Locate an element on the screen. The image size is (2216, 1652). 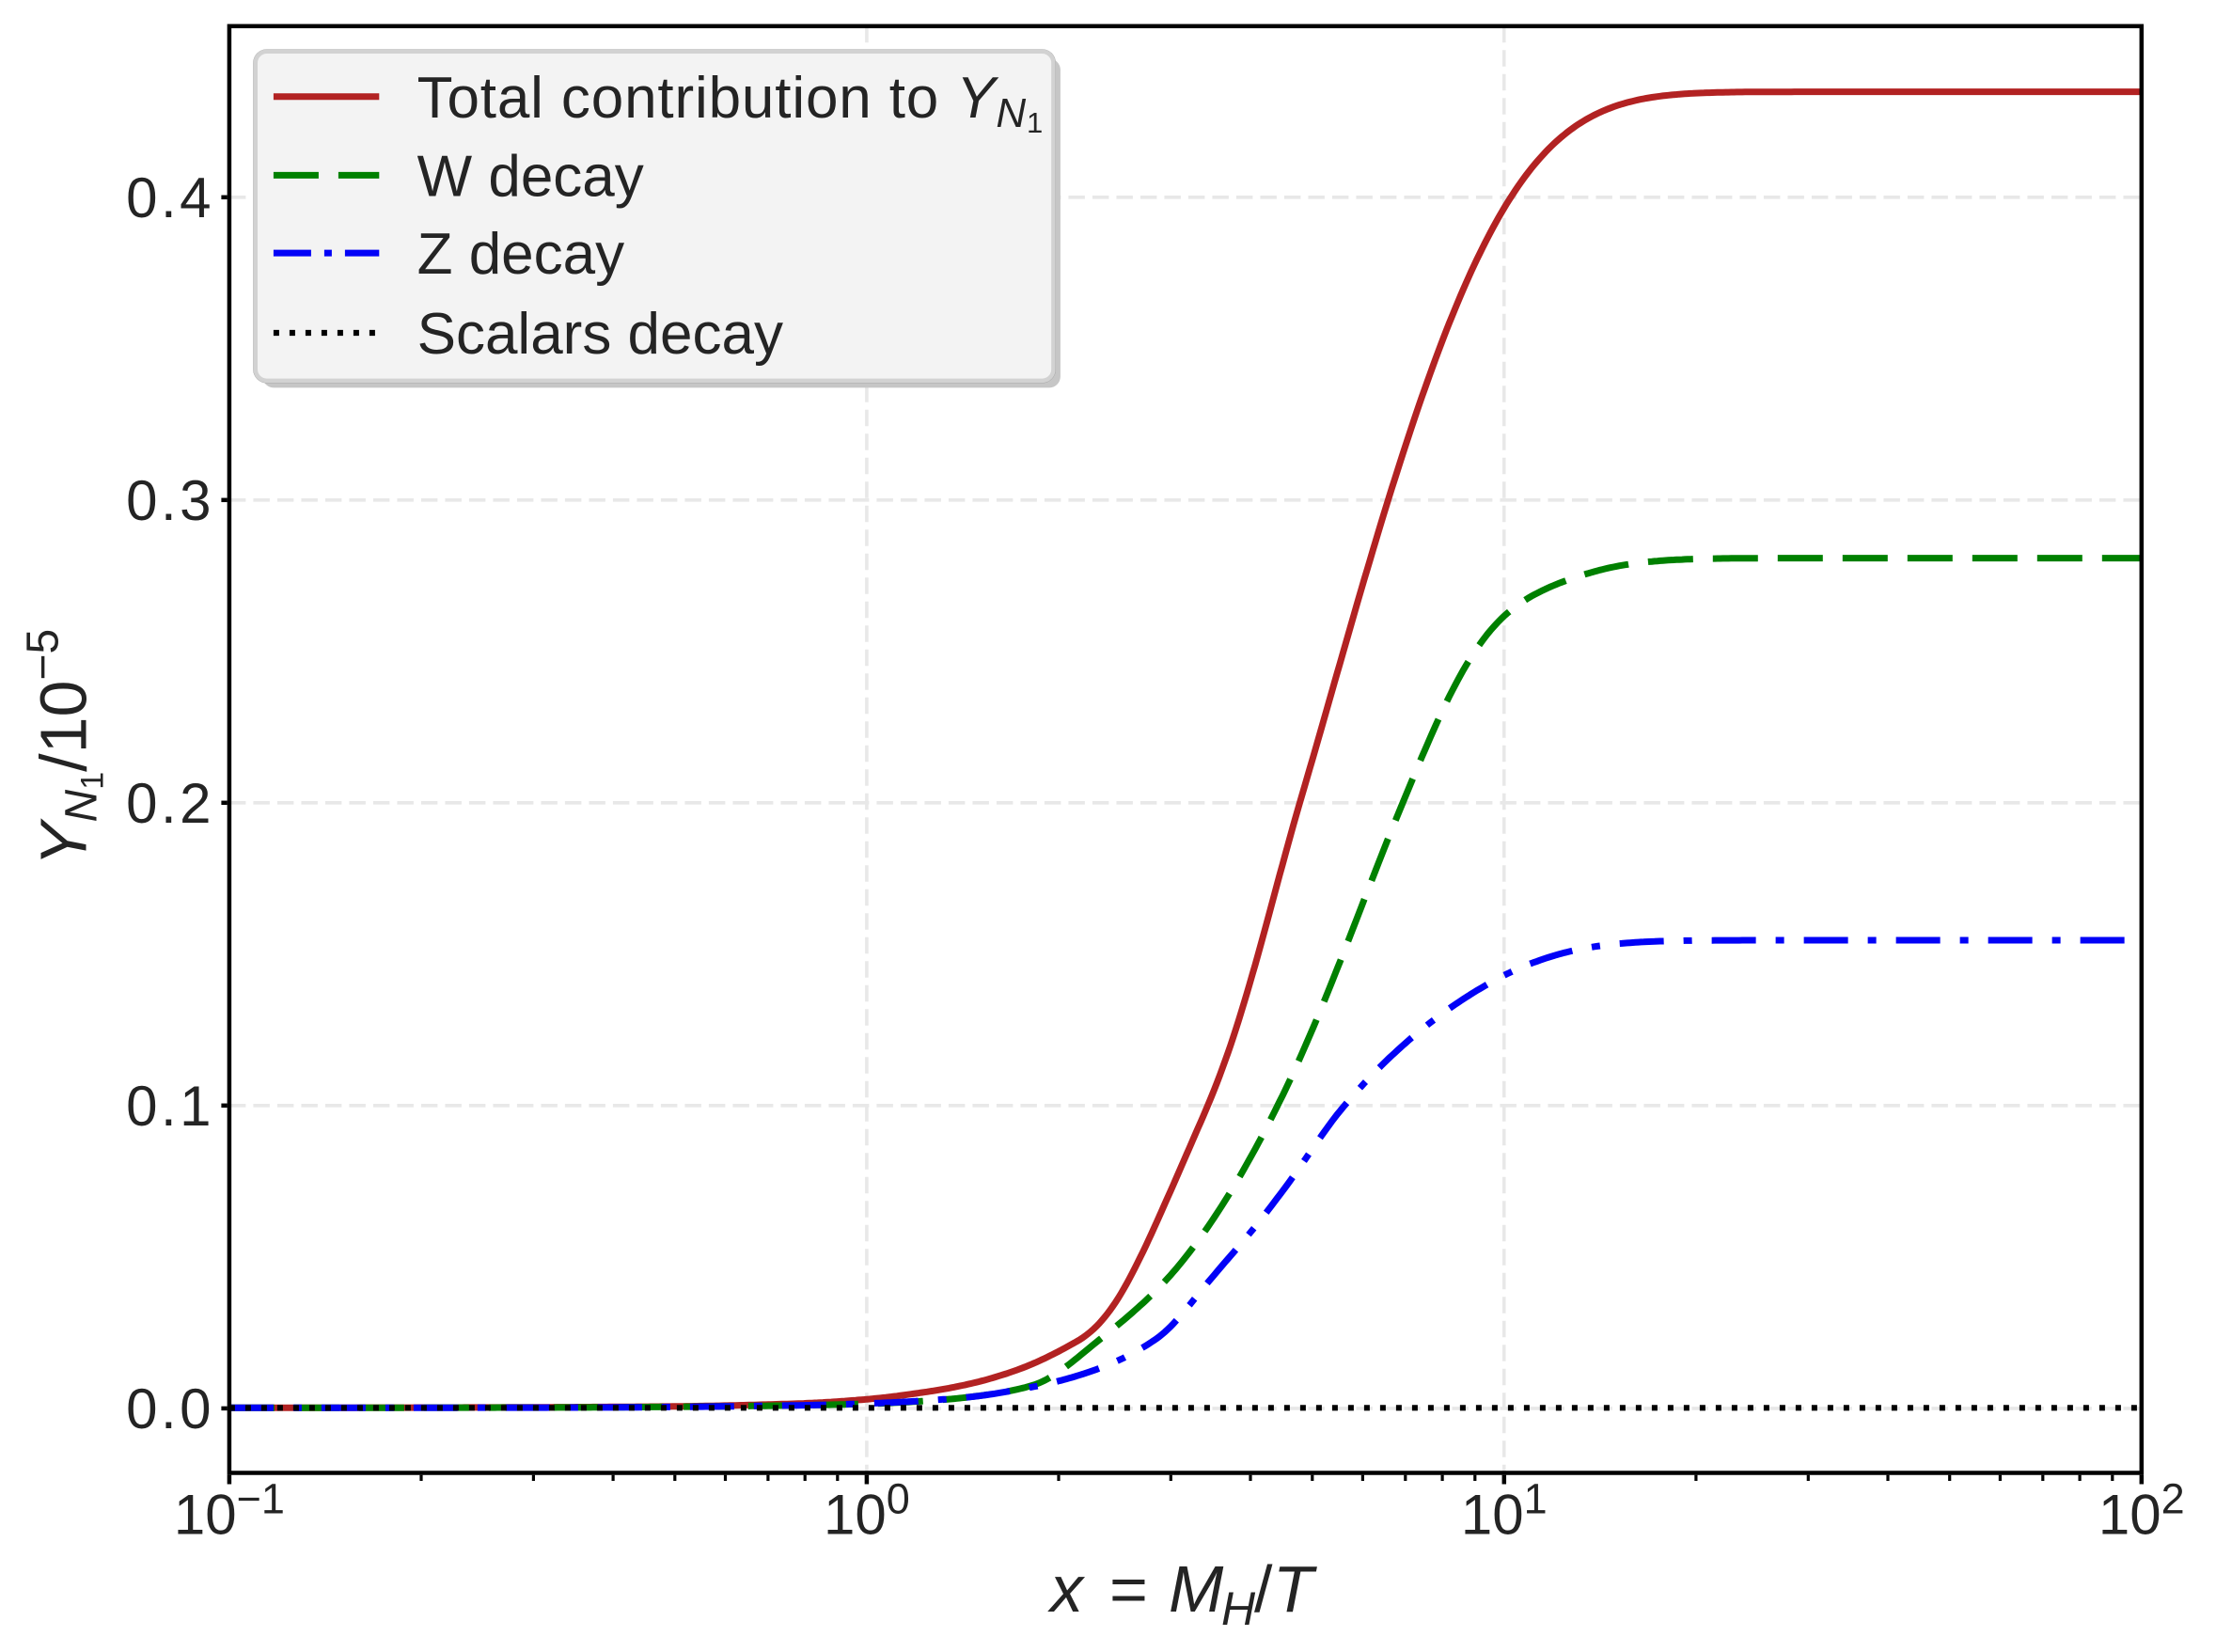
svg-text: Scalars decay is located at coordinates (600, 334).